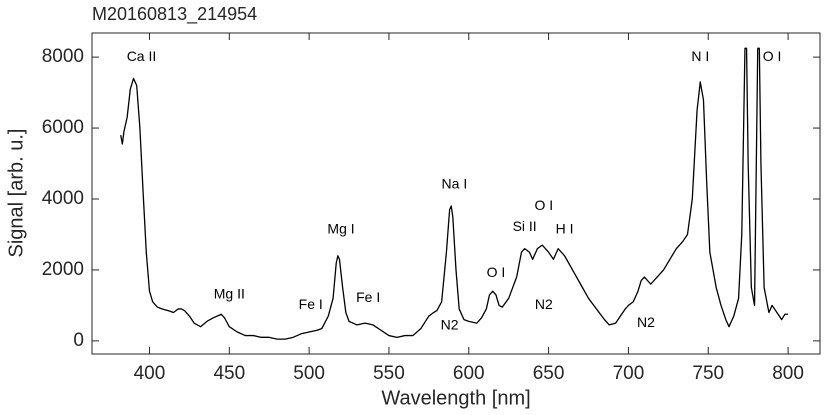 This screenshot has width=830, height=415. Describe the element at coordinates (78, 340) in the screenshot. I see `y-tick-label: 0` at that location.